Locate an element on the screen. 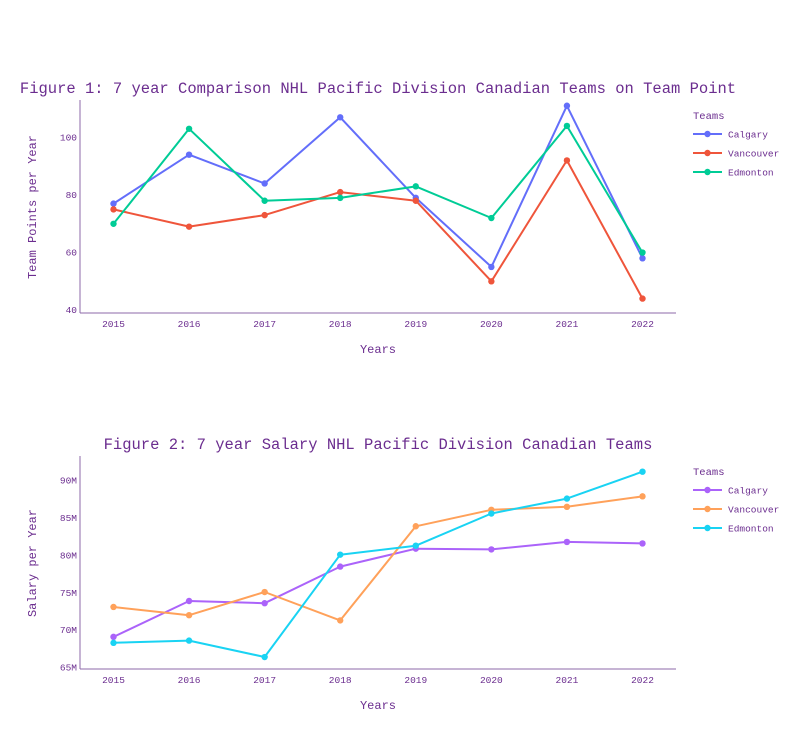 This screenshot has height=750, width=800. y-tick-label: 100 is located at coordinates (68, 137).